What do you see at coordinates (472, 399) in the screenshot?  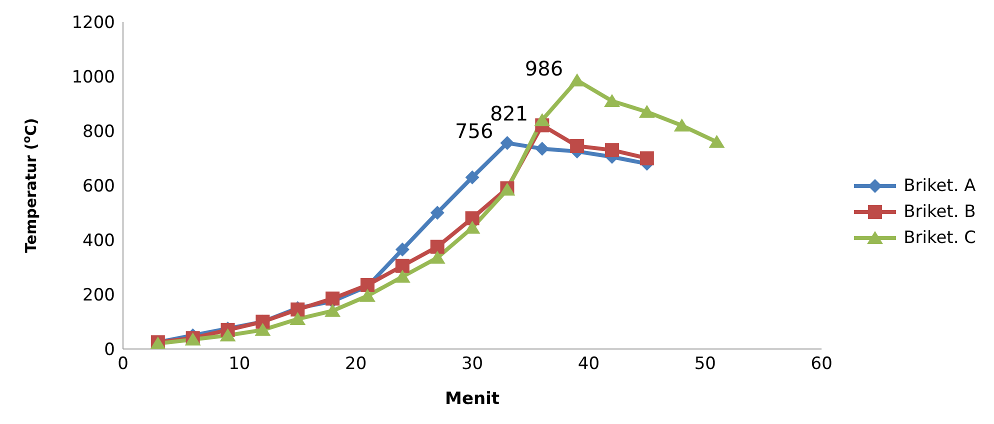 I see `x-axis-title: Menit` at bounding box center [472, 399].